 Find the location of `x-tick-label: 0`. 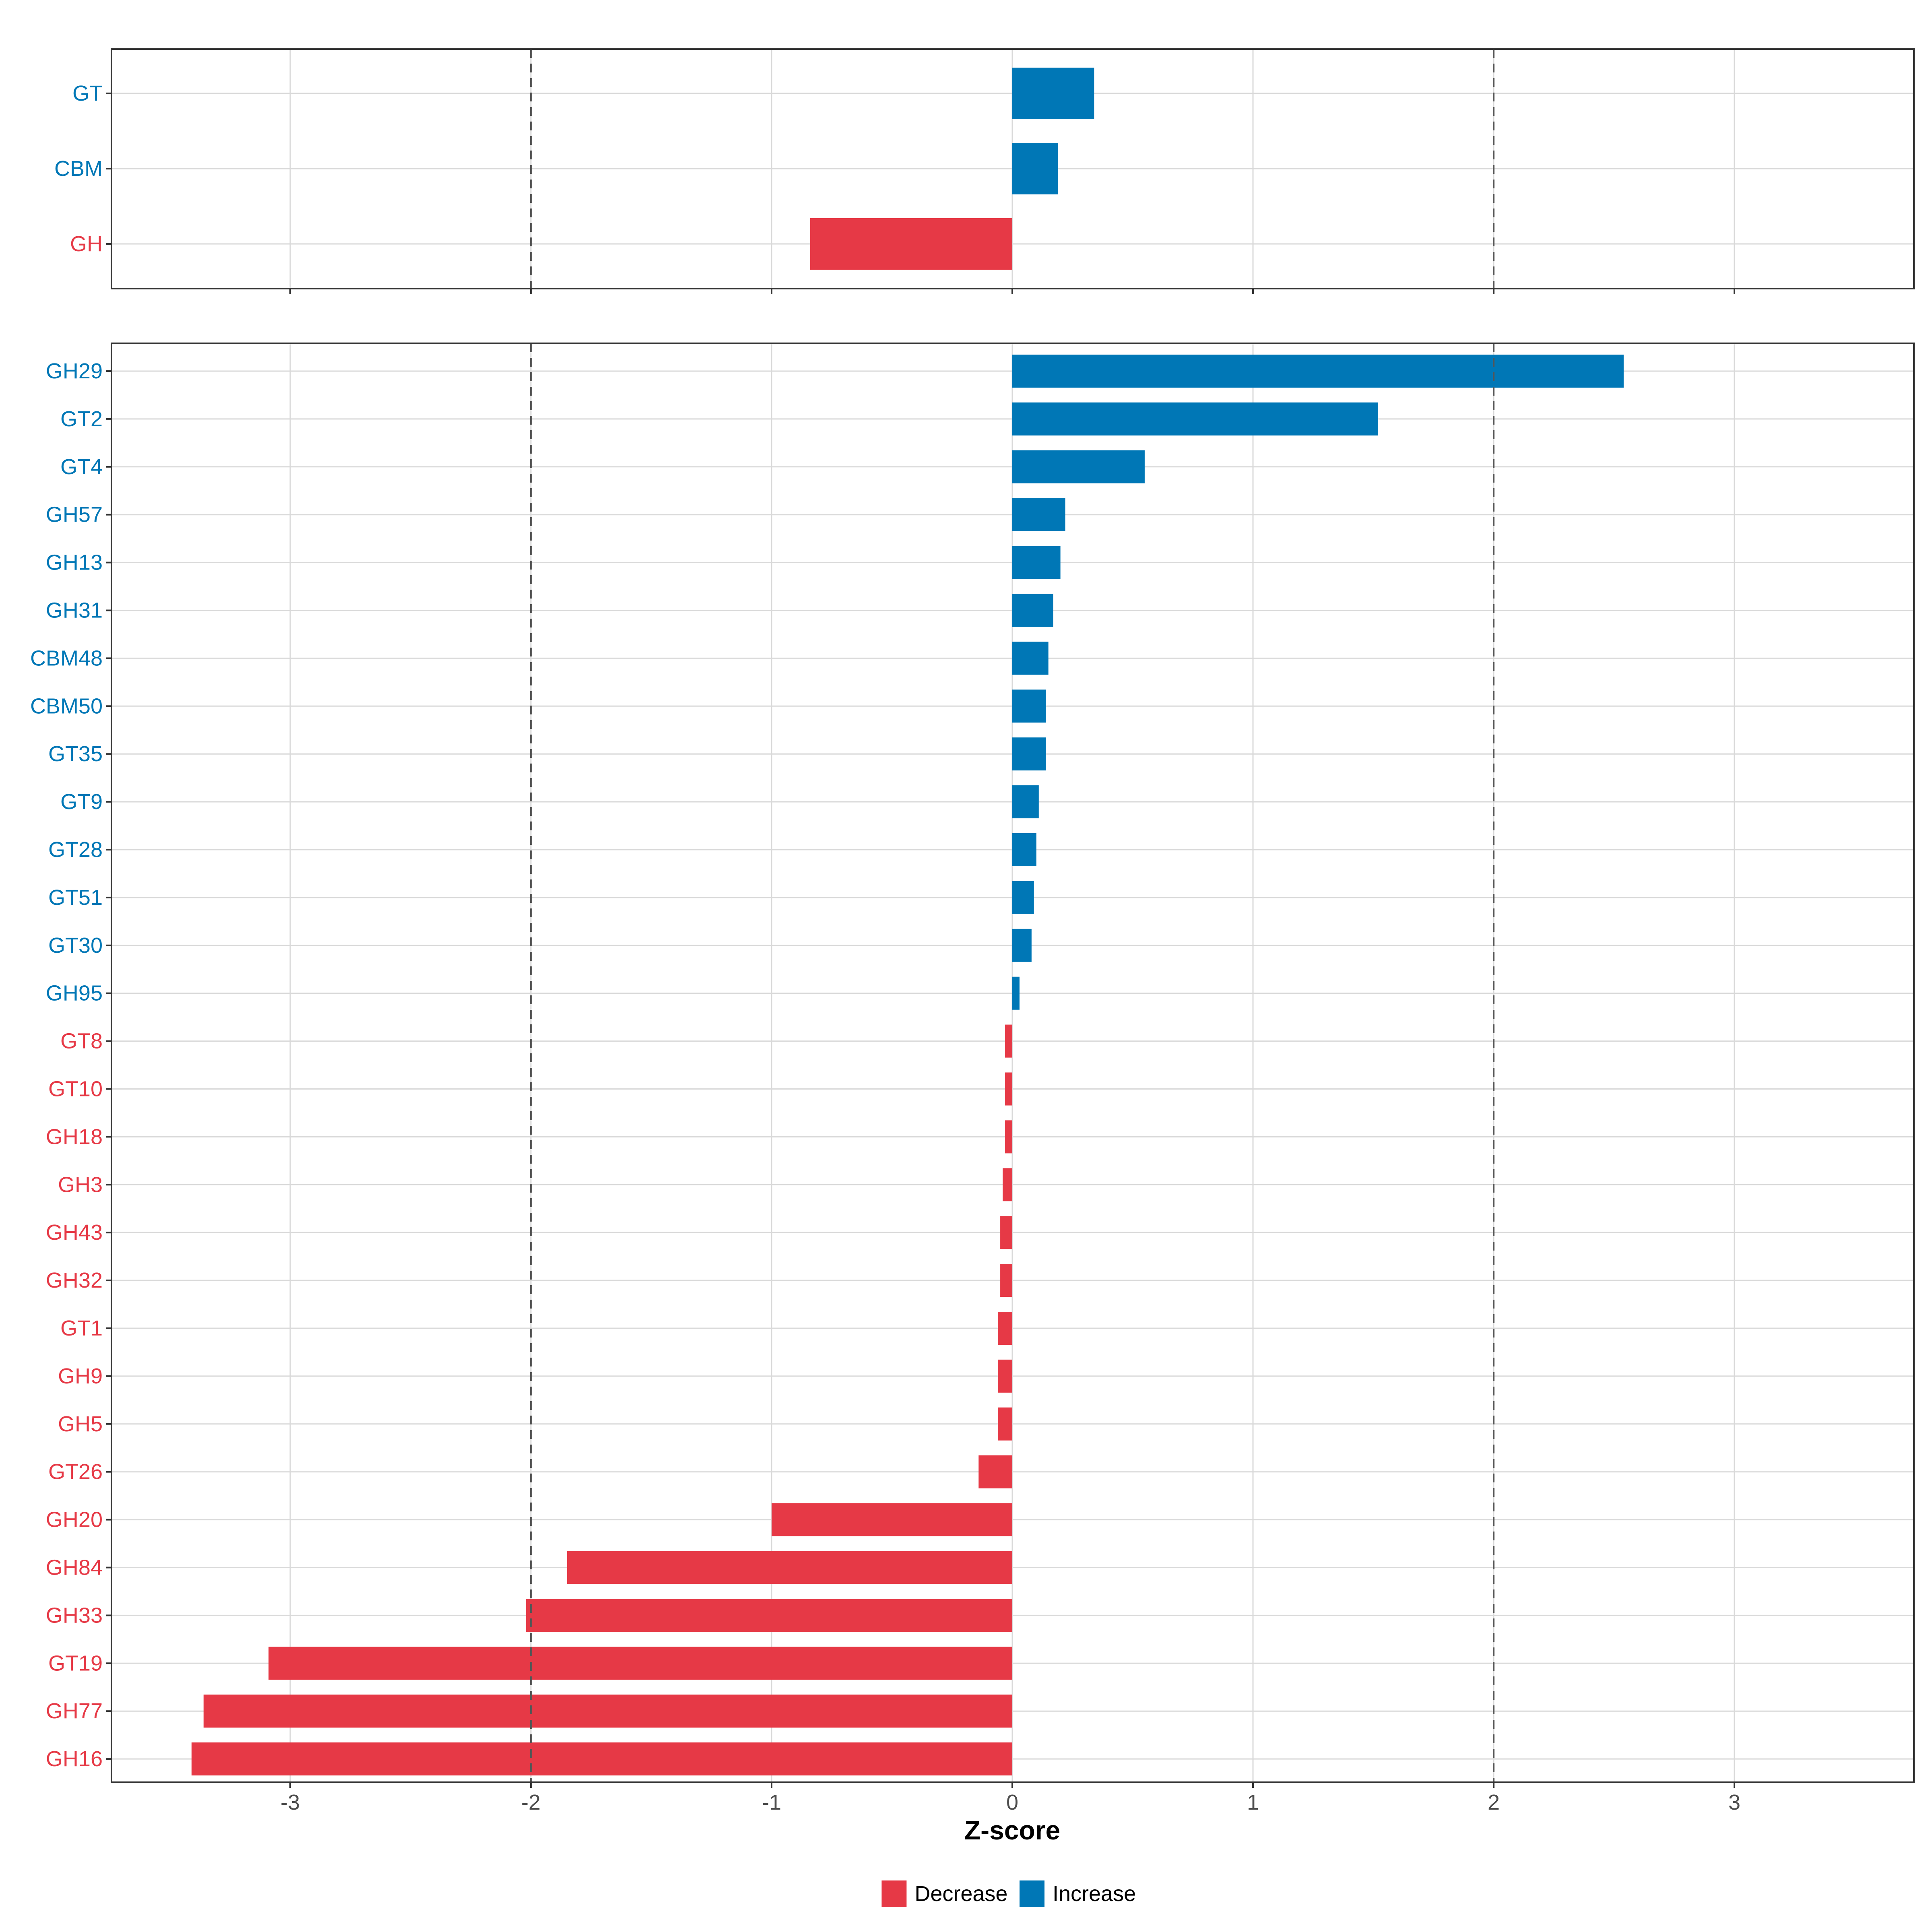

x-tick-label: 0 is located at coordinates (1012, 1802).